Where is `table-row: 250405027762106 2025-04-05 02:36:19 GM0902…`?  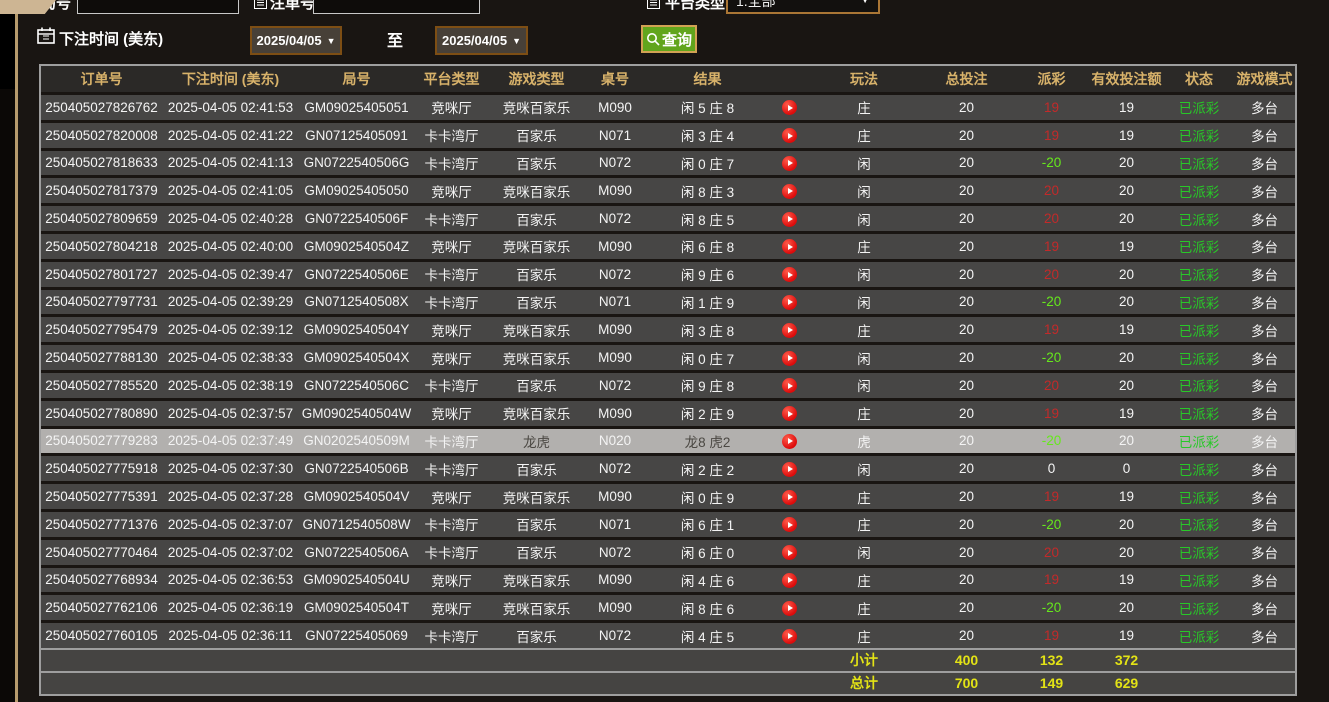 table-row: 250405027762106 2025-04-05 02:36:19 GM0902… is located at coordinates (668, 608).